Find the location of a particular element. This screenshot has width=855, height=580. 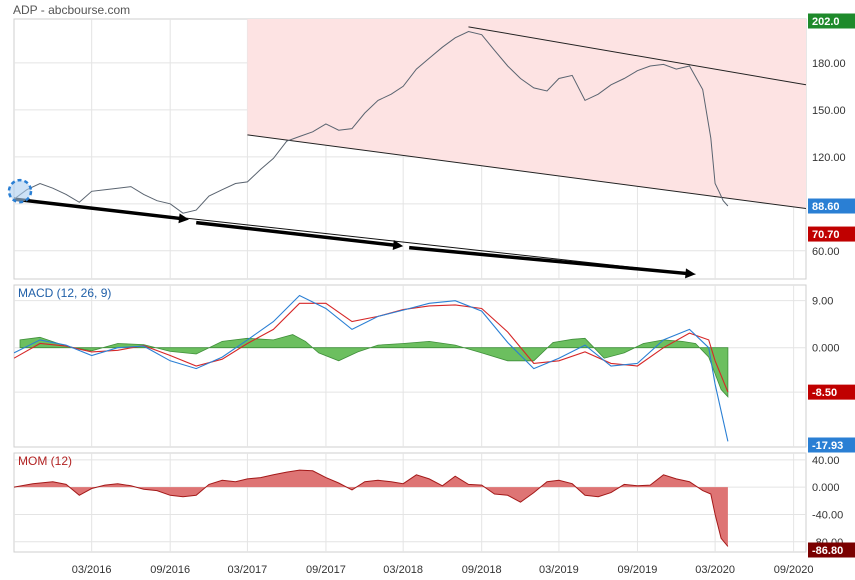

mom-area is located at coordinates (371, 508).